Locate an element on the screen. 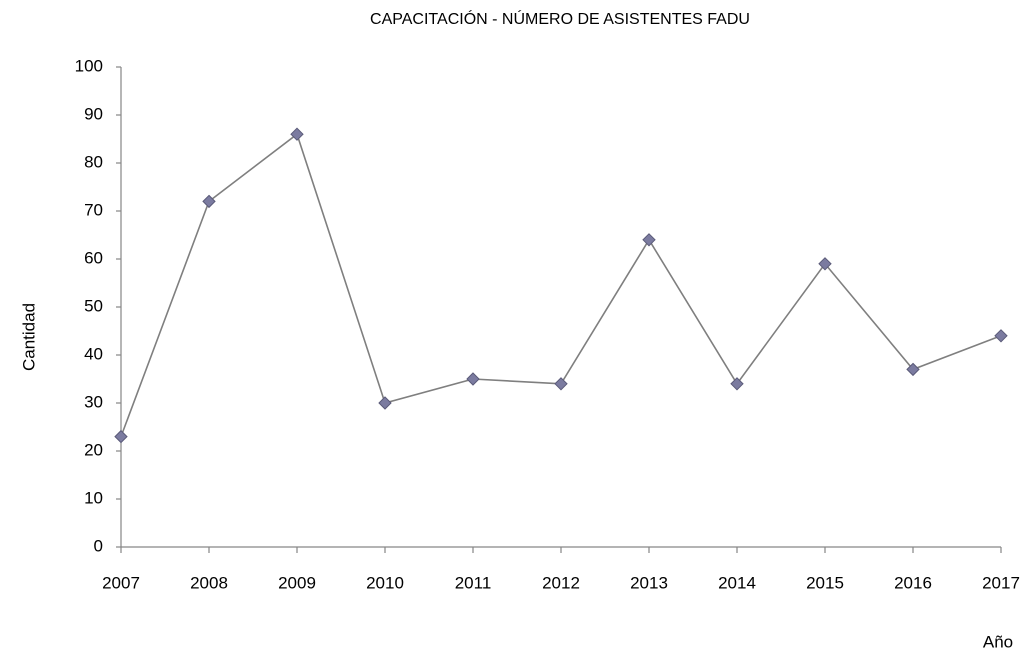 The image size is (1029, 656). y-tick-label: 50 is located at coordinates (93, 305).